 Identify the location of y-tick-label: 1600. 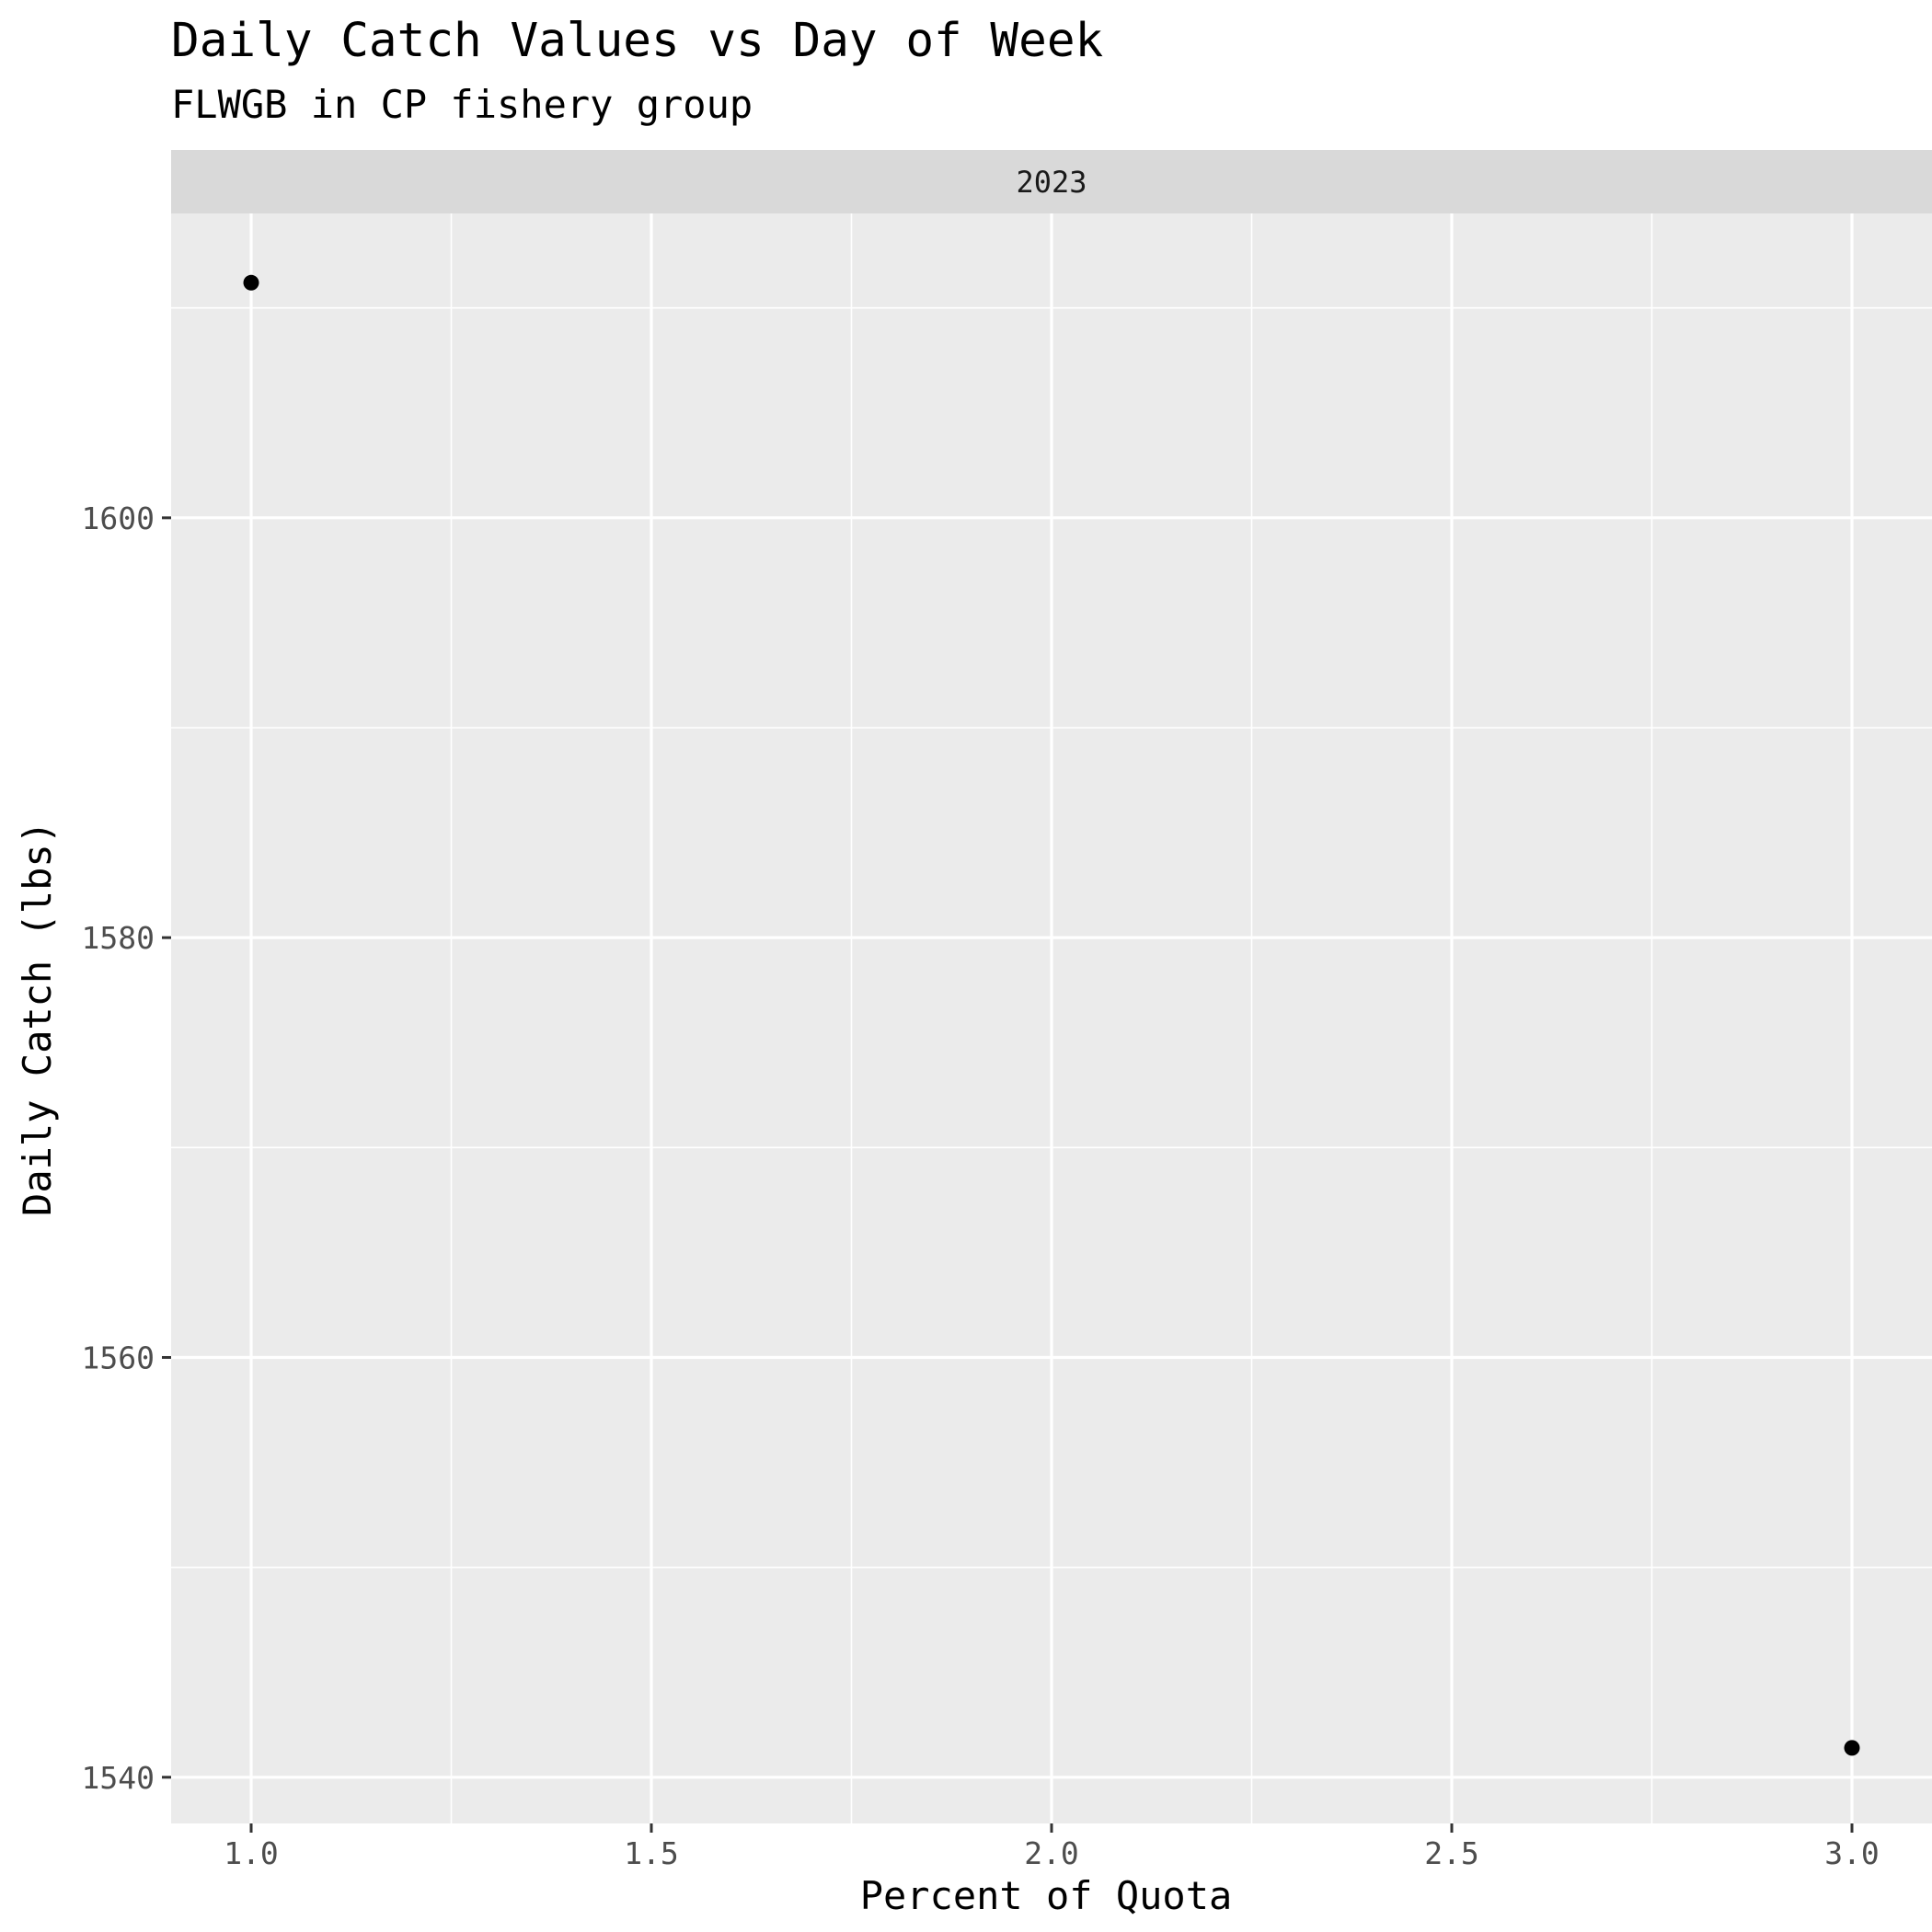
(118, 518).